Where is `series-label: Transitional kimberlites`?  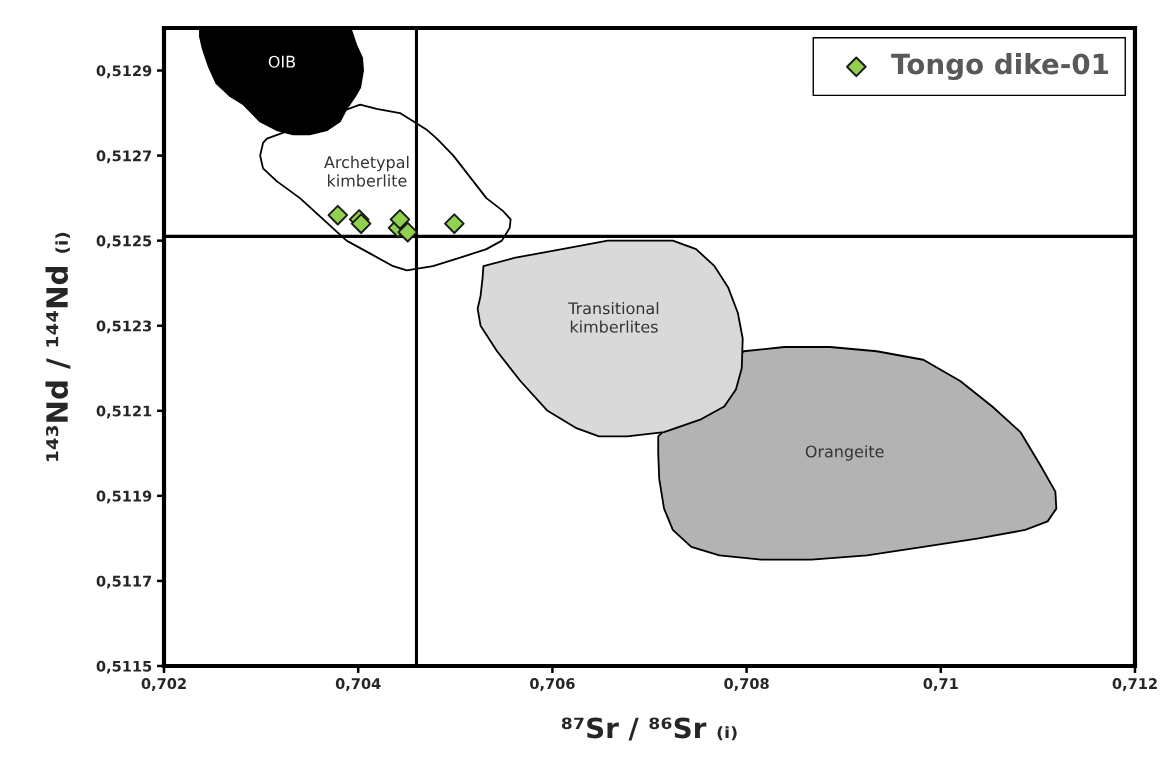 series-label: Transitional kimberlites is located at coordinates (613, 317).